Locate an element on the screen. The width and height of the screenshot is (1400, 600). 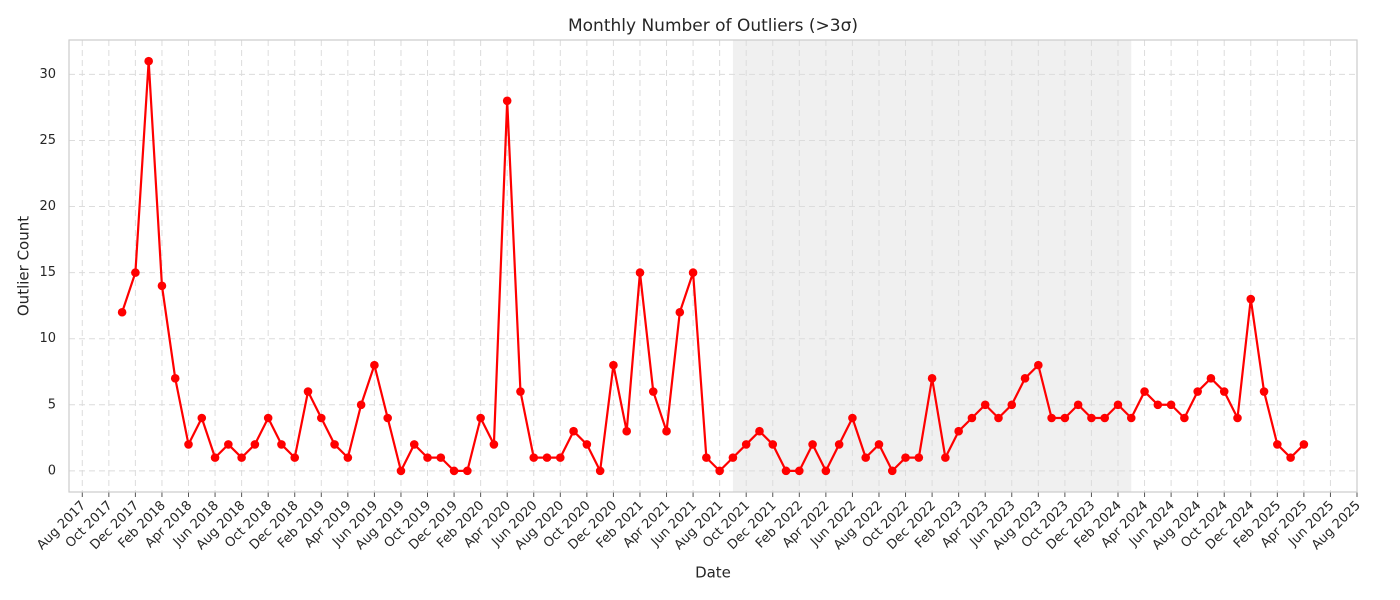
y-tick-label: 30 is located at coordinates (47, 74).